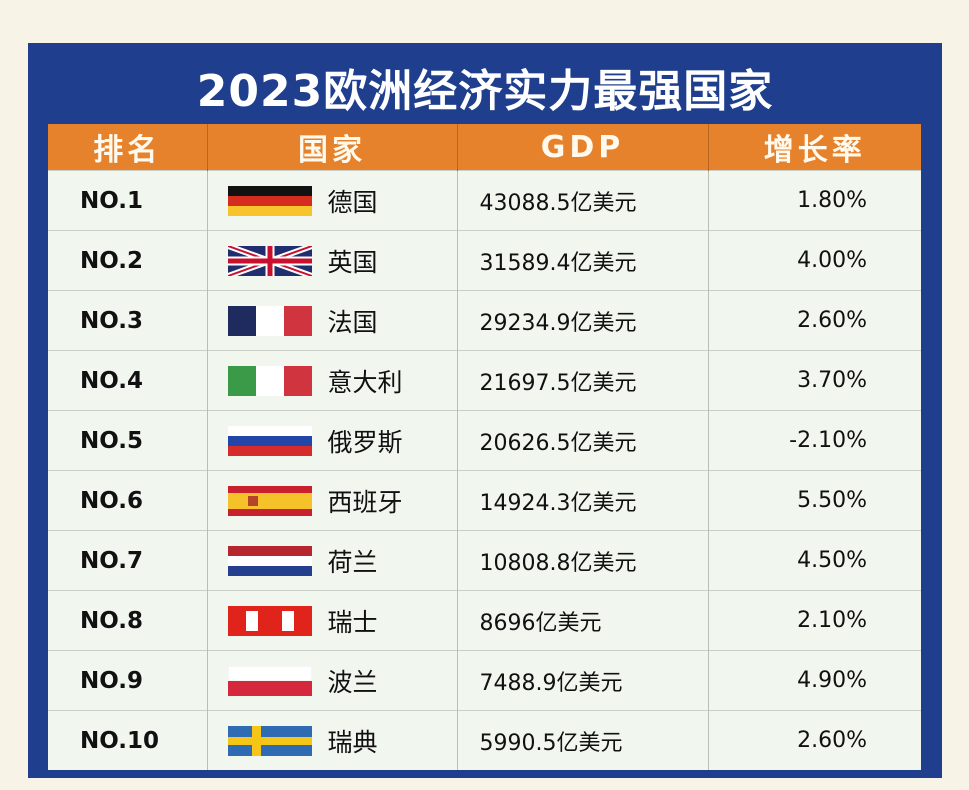 The width and height of the screenshot is (969, 790). I want to click on table-row: NO.7 荷兰 10808.8亿美元 4.50%, so click(484, 560).